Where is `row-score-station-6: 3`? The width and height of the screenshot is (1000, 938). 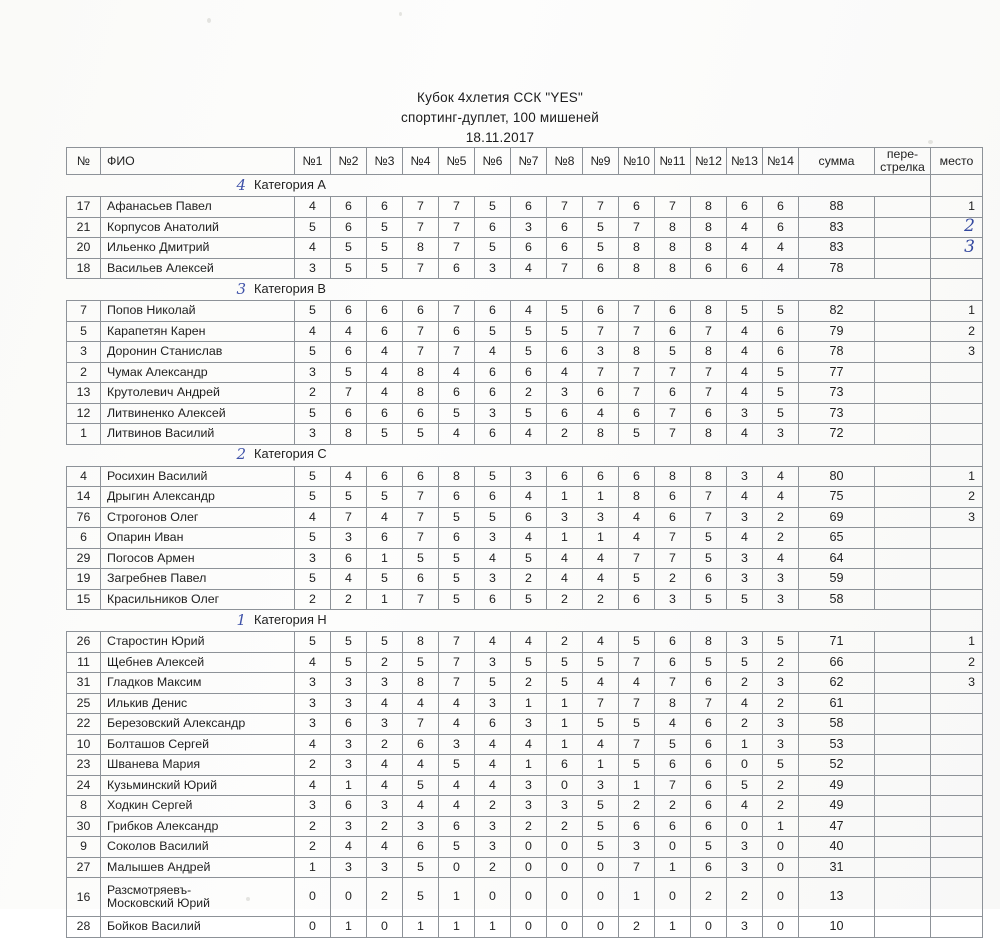
row-score-station-6: 3 is located at coordinates (492, 662).